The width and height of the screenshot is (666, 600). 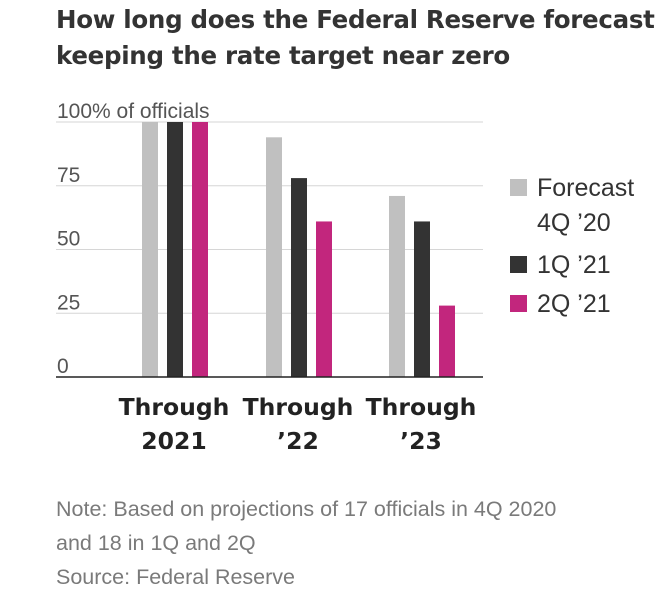 What do you see at coordinates (68, 239) in the screenshot?
I see `y-tick-label-50: 50` at bounding box center [68, 239].